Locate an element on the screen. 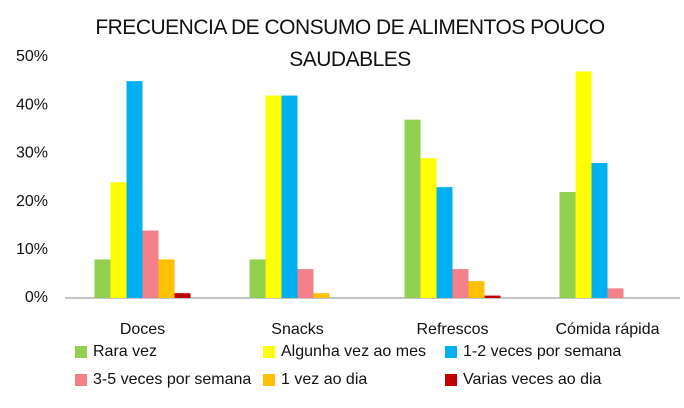 Image resolution: width=684 pixels, height=408 pixels. y-tick-label: 50% is located at coordinates (32, 56).